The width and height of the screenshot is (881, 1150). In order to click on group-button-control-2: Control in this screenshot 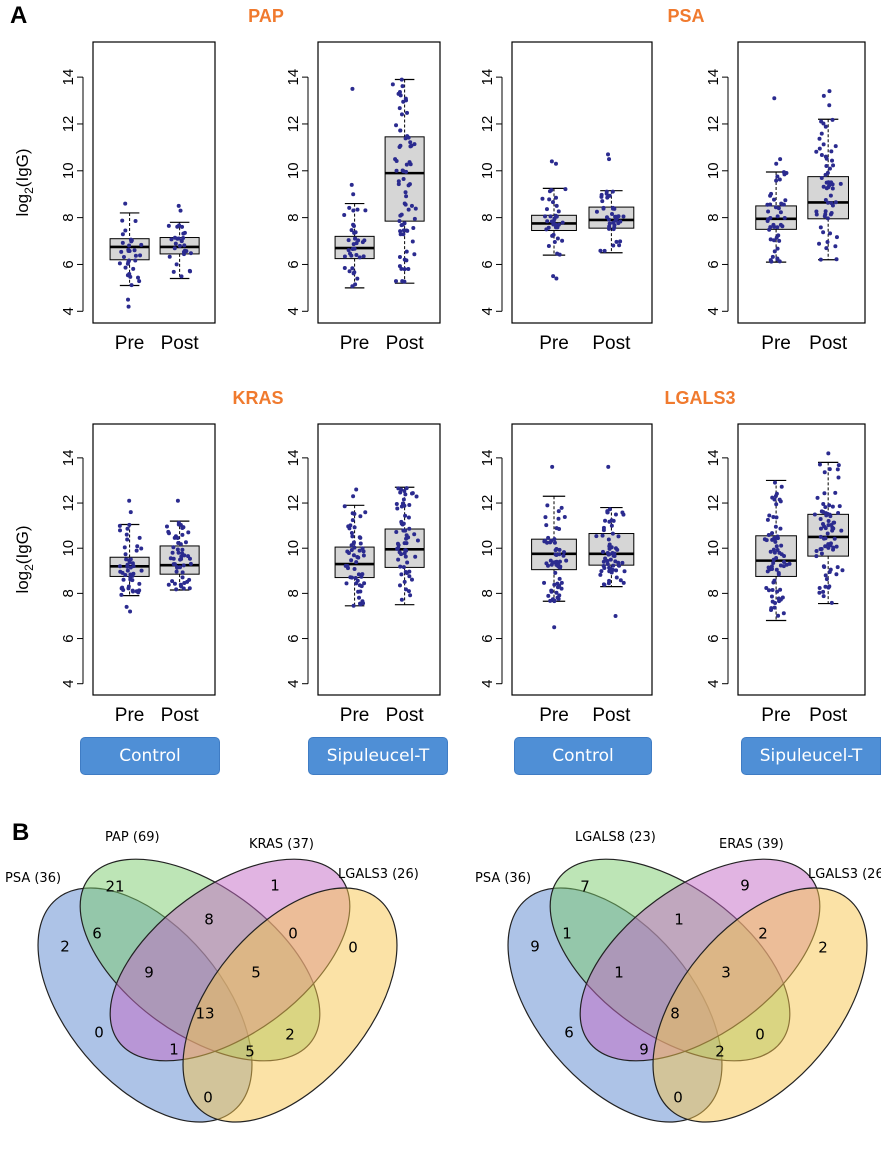, I will do `click(583, 756)`.